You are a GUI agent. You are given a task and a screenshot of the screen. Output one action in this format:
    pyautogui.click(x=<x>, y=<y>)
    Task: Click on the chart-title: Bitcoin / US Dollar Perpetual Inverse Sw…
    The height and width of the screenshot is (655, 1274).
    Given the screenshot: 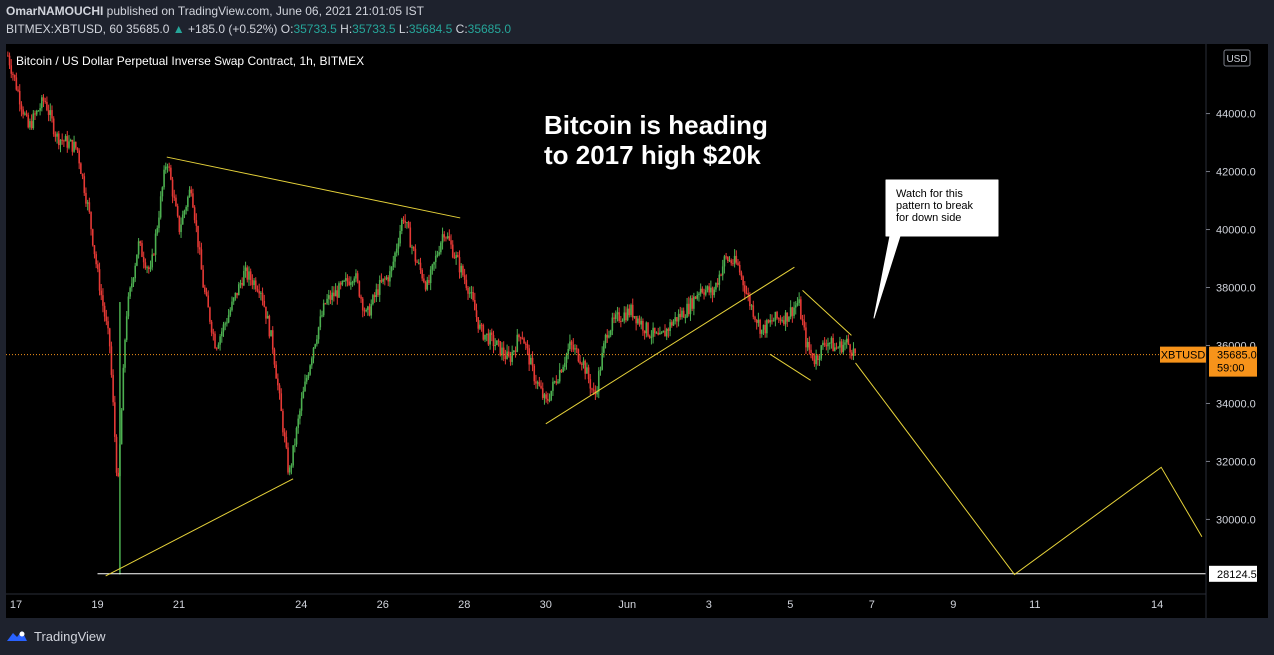 What is the action you would take?
    pyautogui.click(x=190, y=61)
    